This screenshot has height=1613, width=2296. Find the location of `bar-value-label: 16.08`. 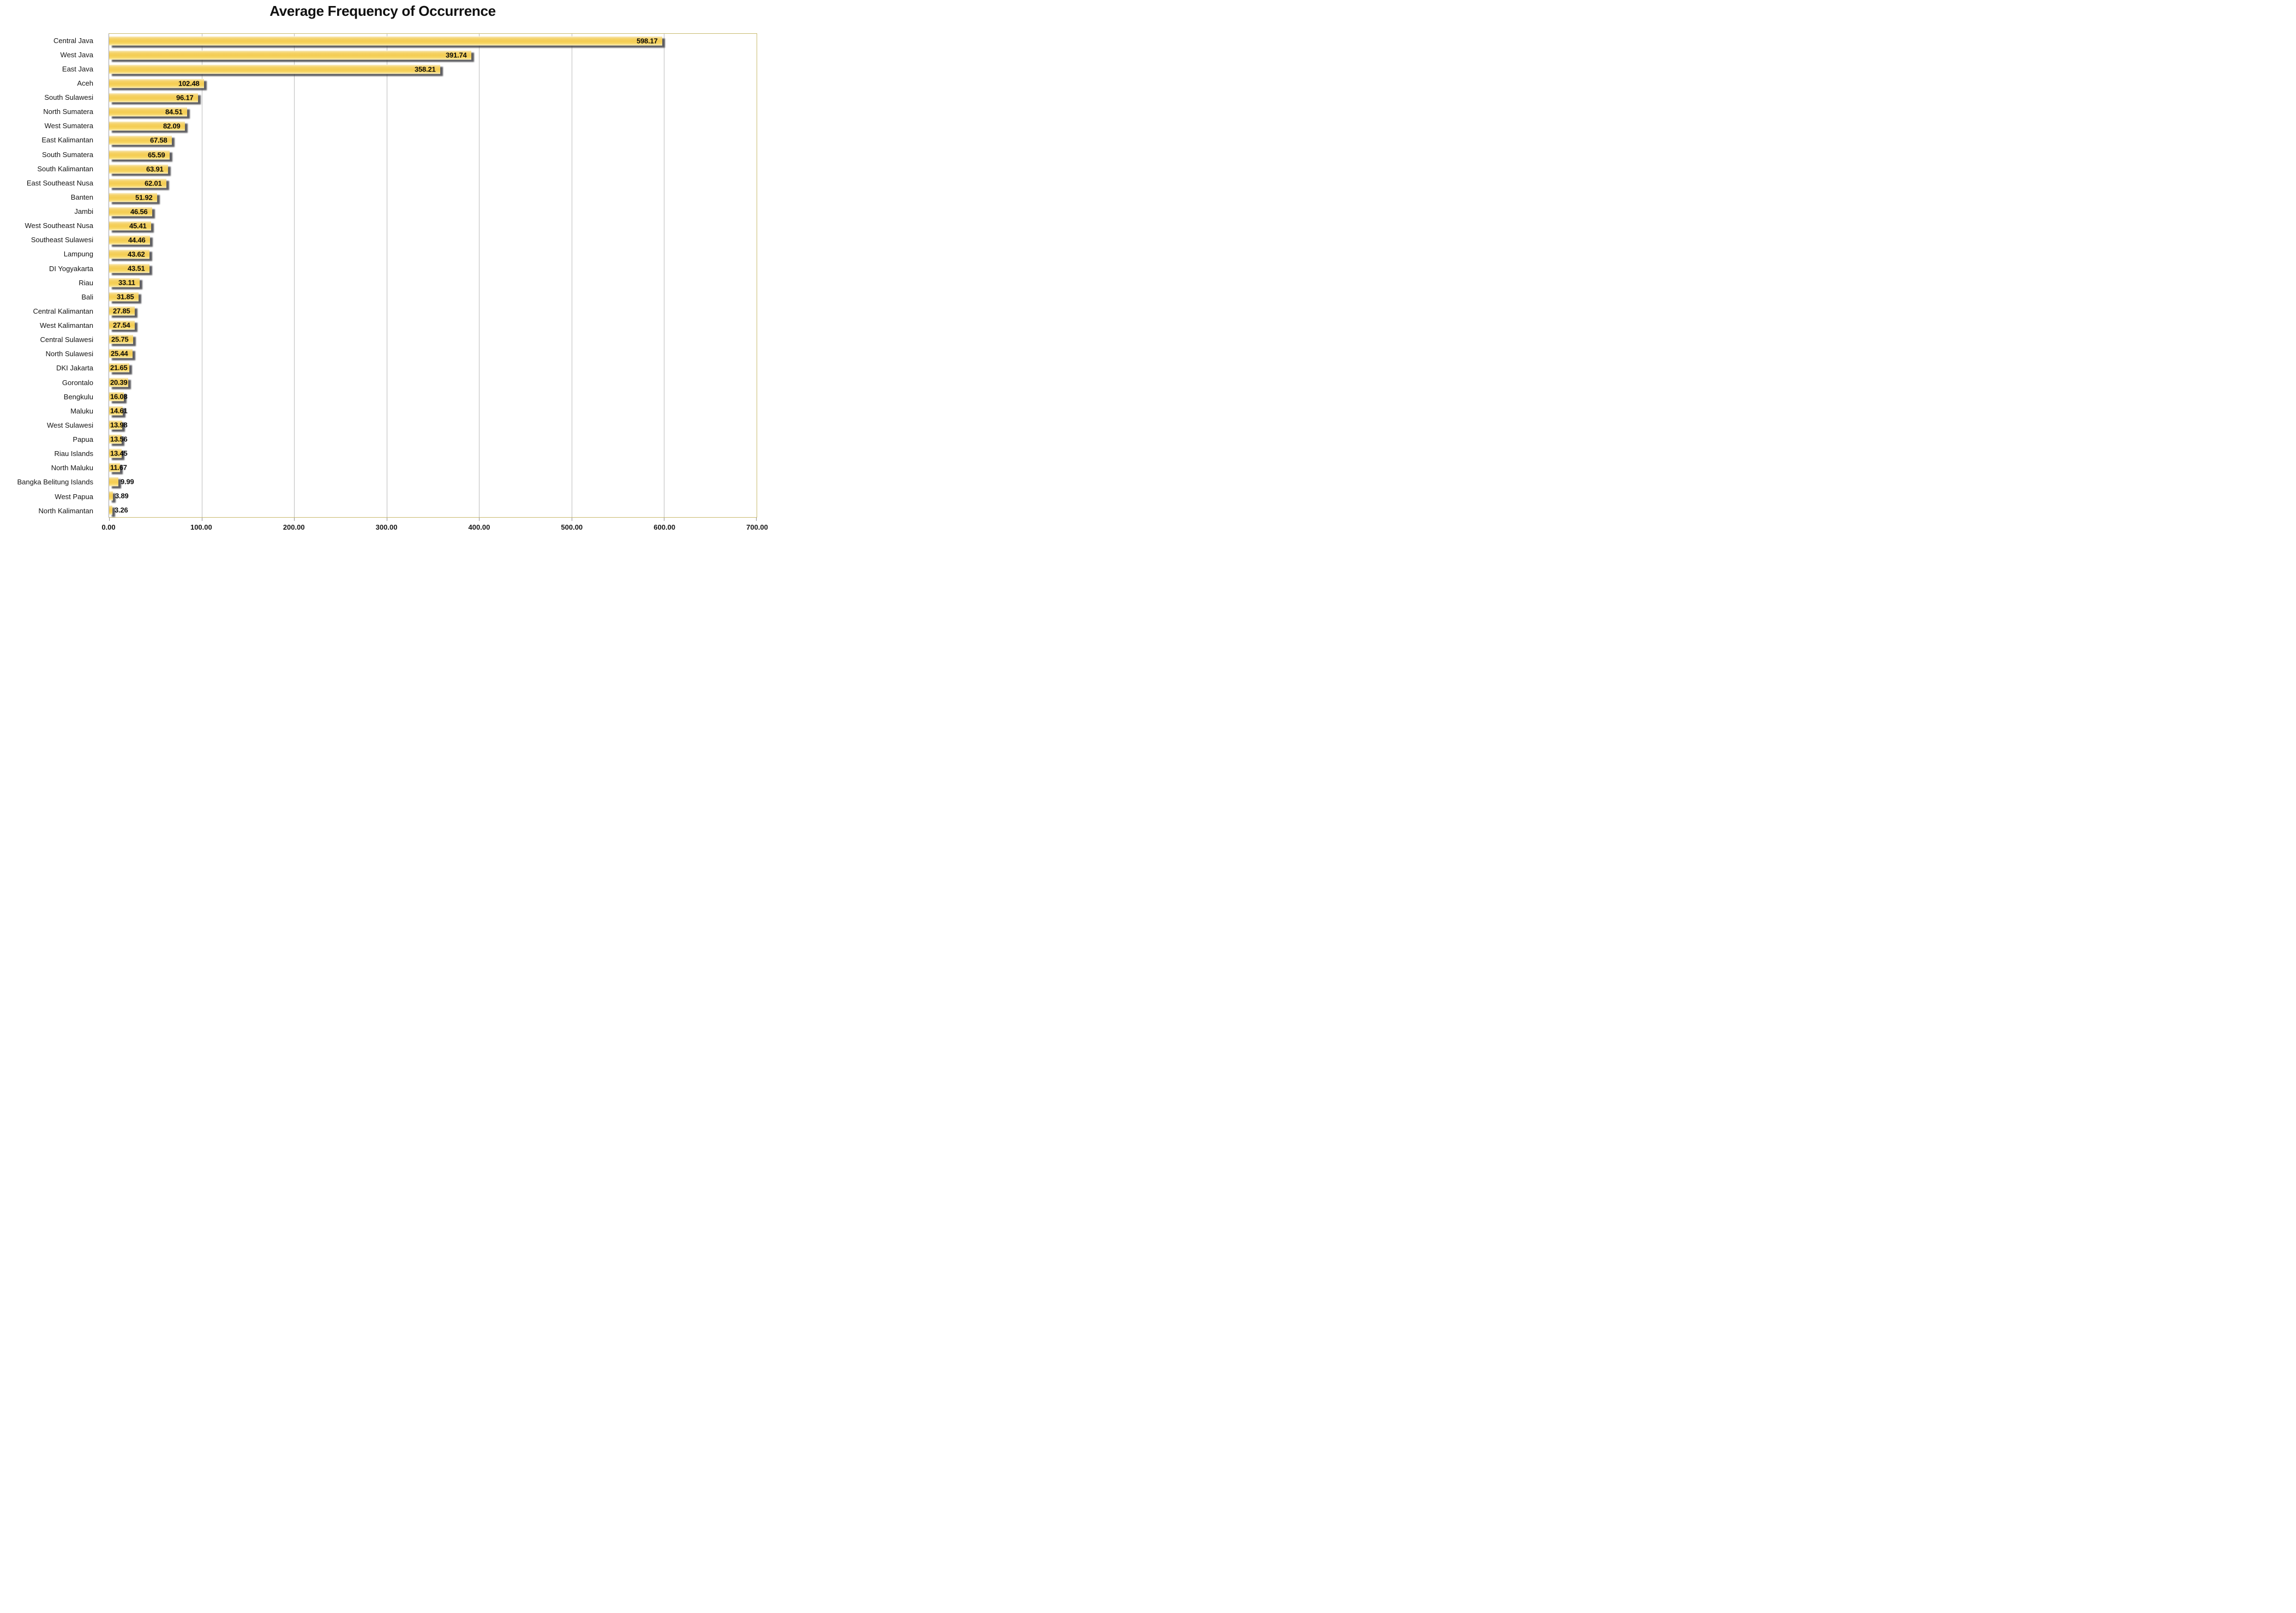

bar-value-label: 16.08 is located at coordinates (119, 396).